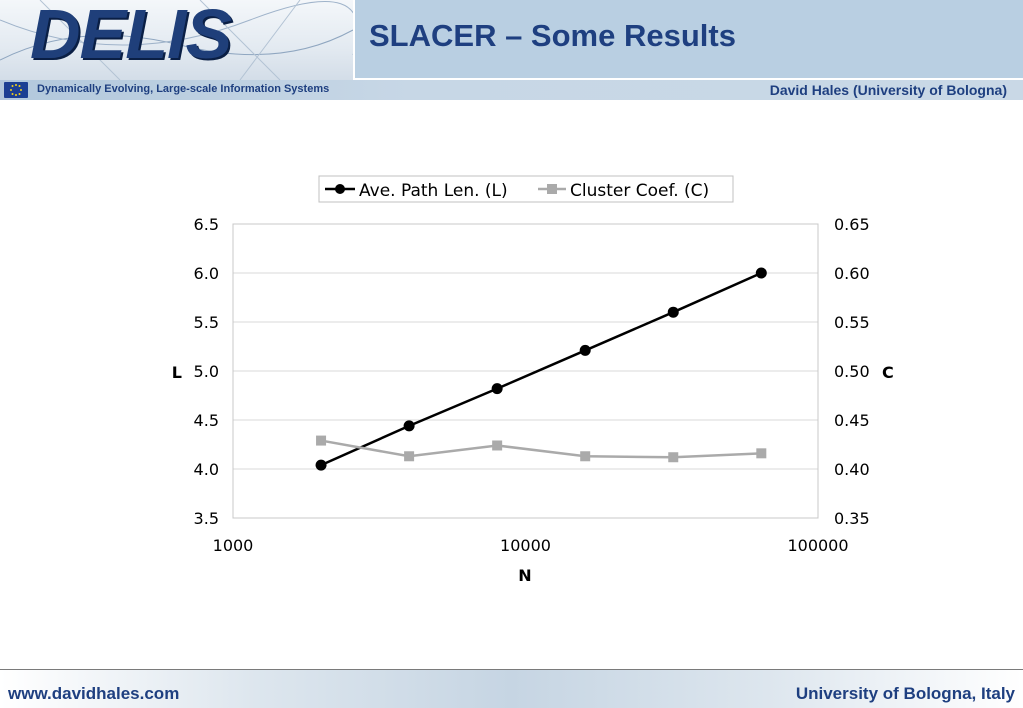 The width and height of the screenshot is (1023, 708). What do you see at coordinates (905, 693) in the screenshot?
I see `footer-institution: University of Bologna, Italy` at bounding box center [905, 693].